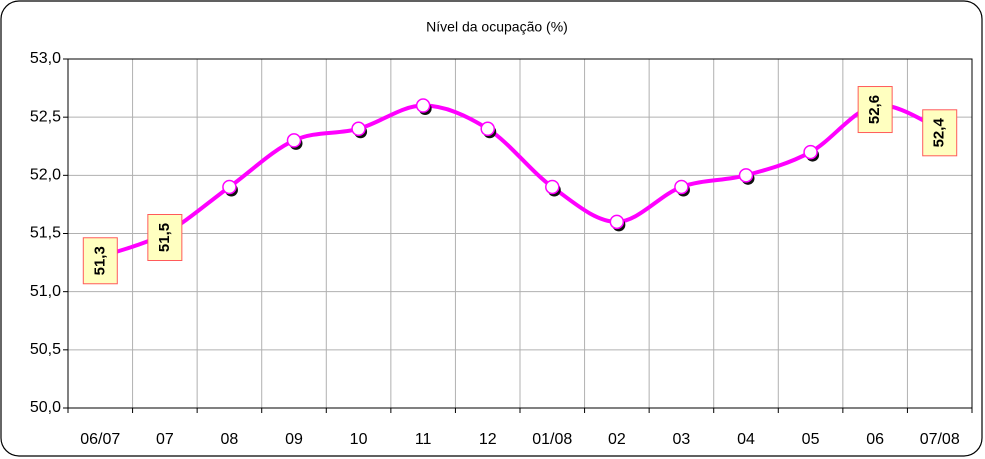 Image resolution: width=985 pixels, height=459 pixels. I want to click on value-label: 51,5, so click(164, 237).